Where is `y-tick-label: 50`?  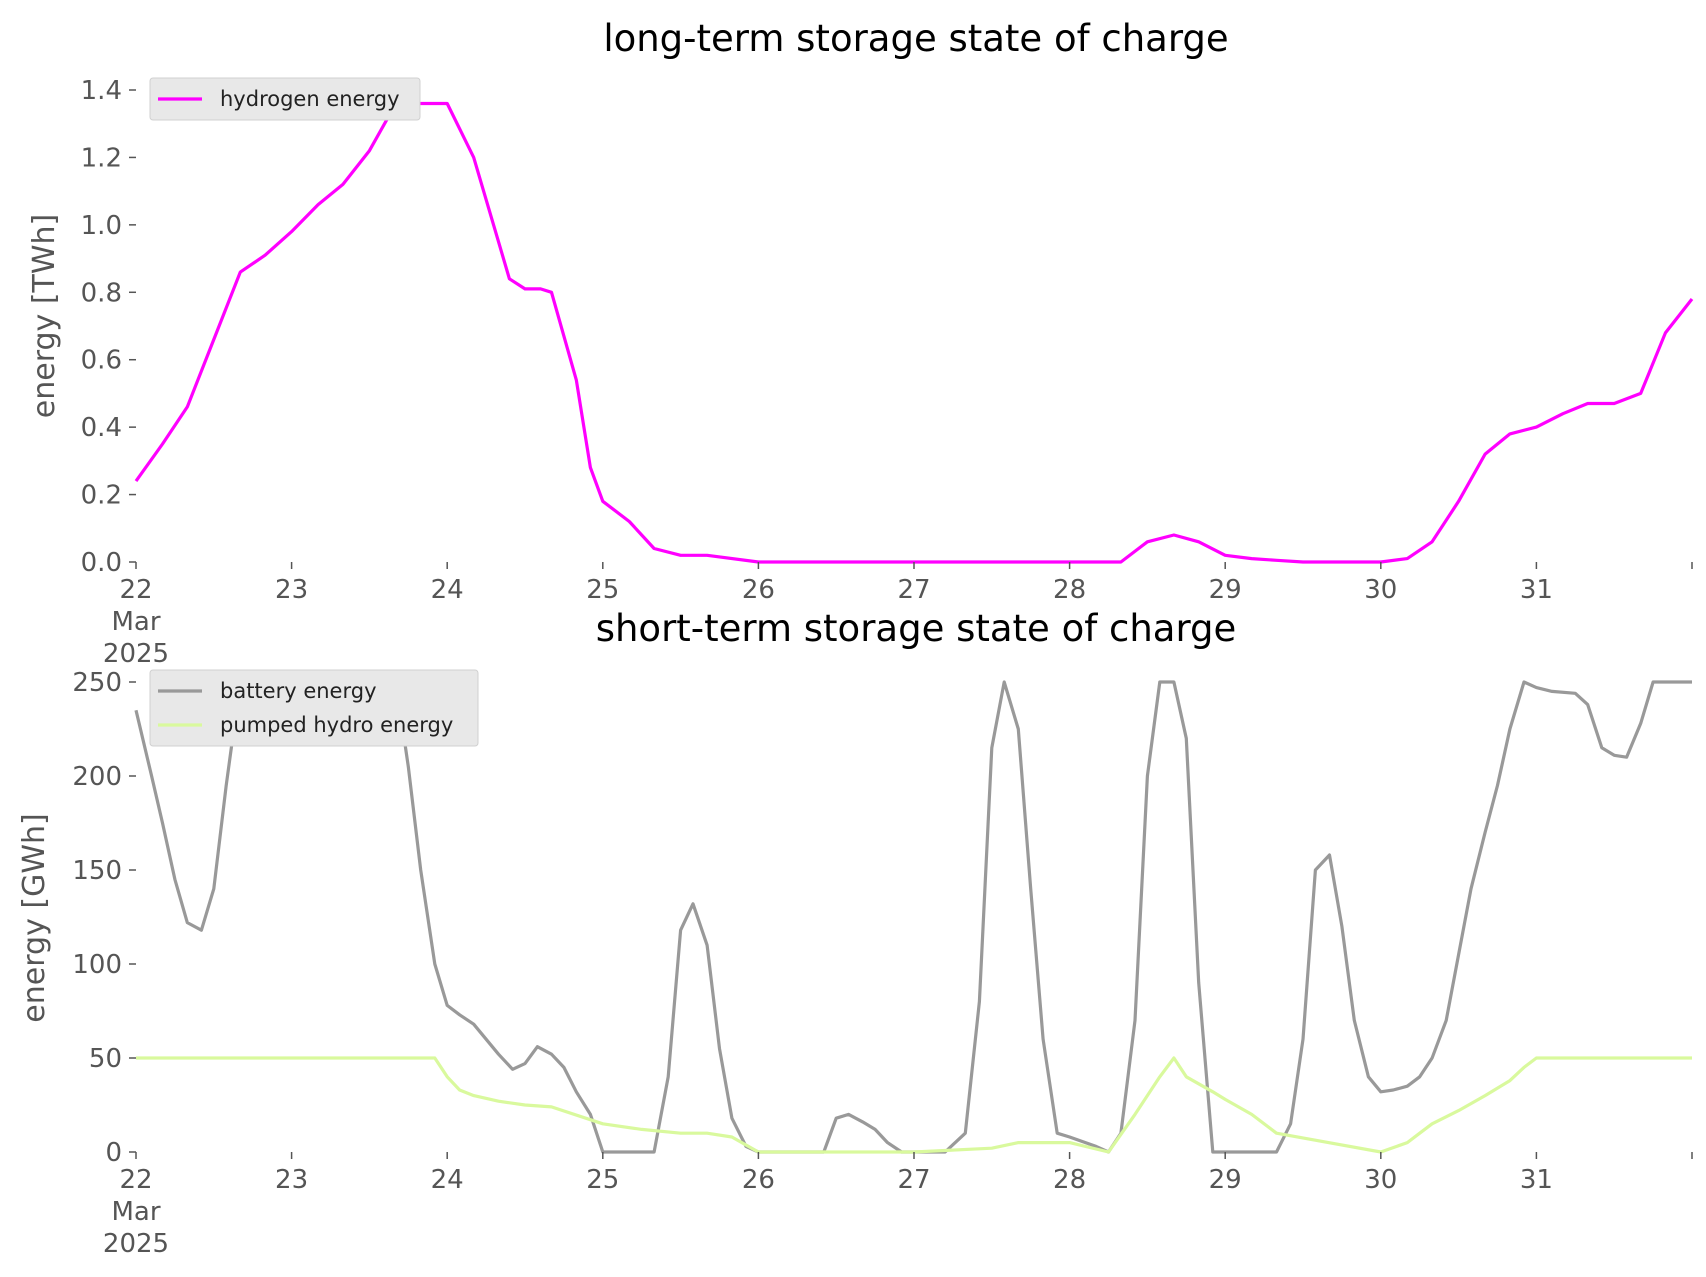 y-tick-label: 50 is located at coordinates (105, 1059).